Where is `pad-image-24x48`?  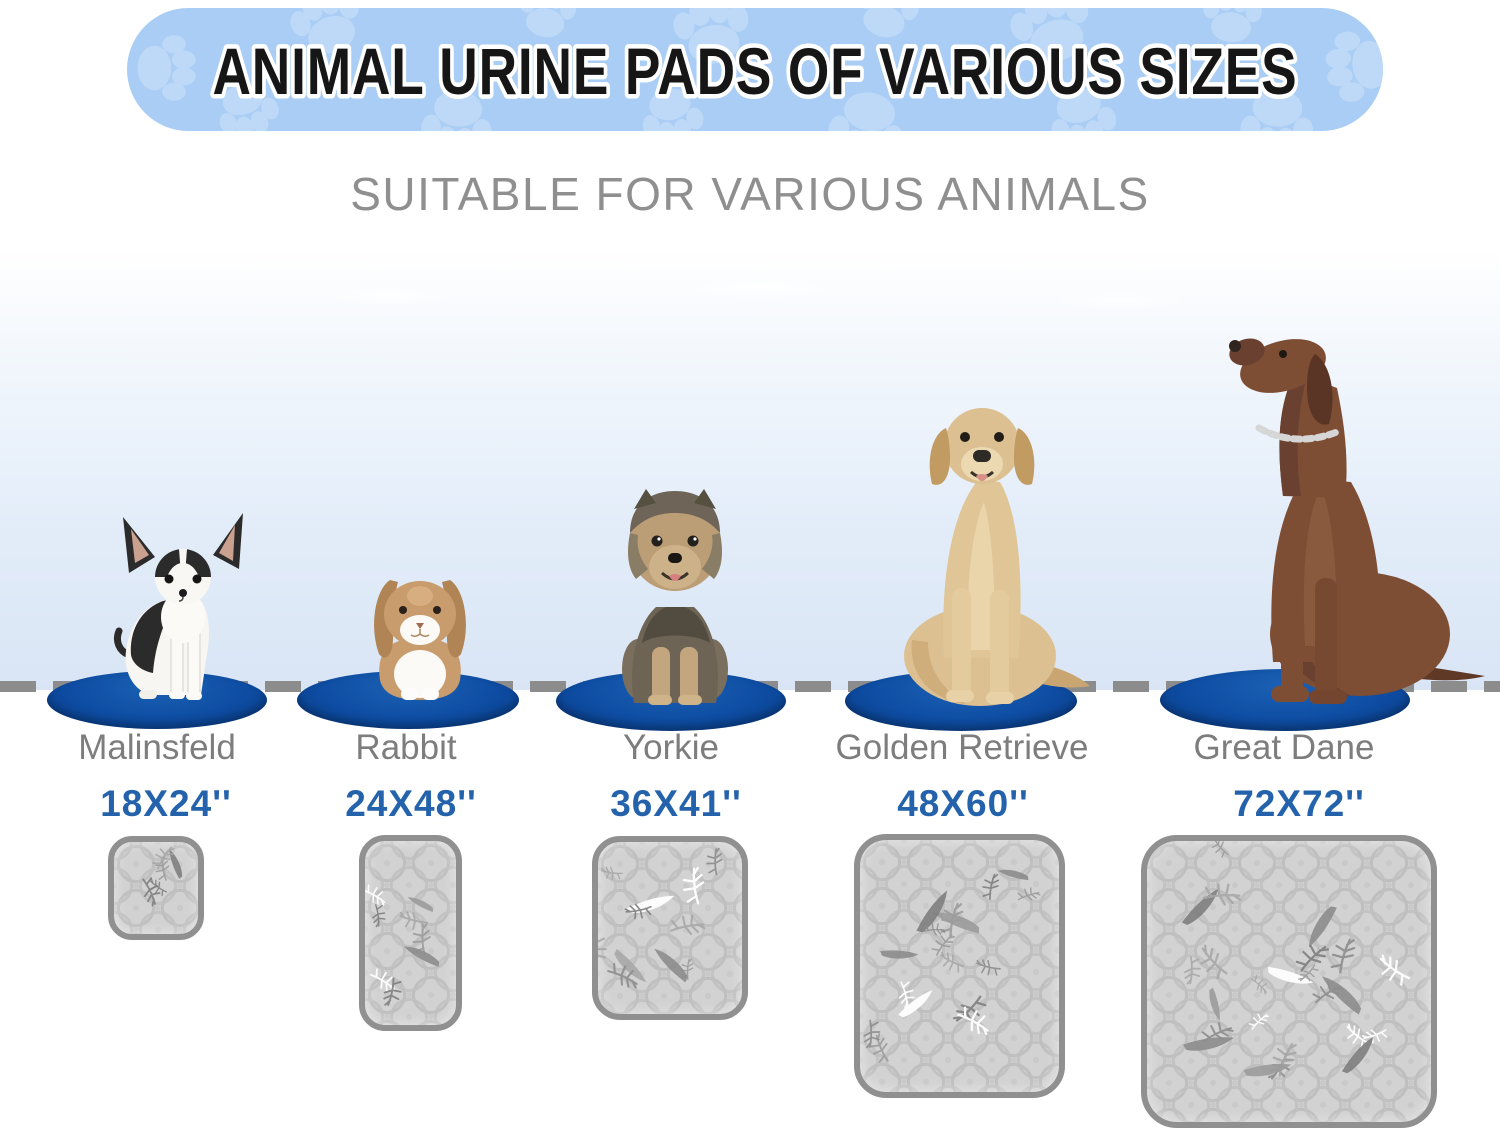 pad-image-24x48 is located at coordinates (410, 933).